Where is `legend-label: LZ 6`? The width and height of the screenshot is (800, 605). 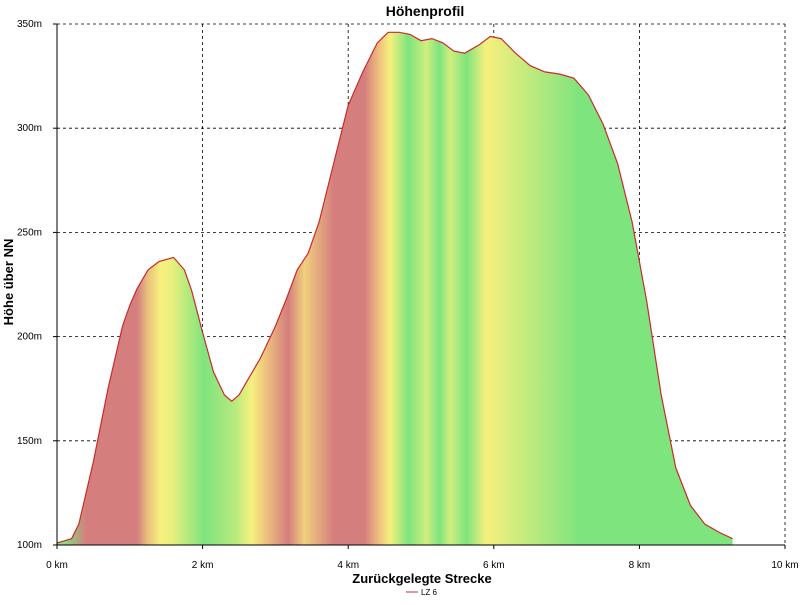
legend-label: LZ 6 is located at coordinates (429, 592).